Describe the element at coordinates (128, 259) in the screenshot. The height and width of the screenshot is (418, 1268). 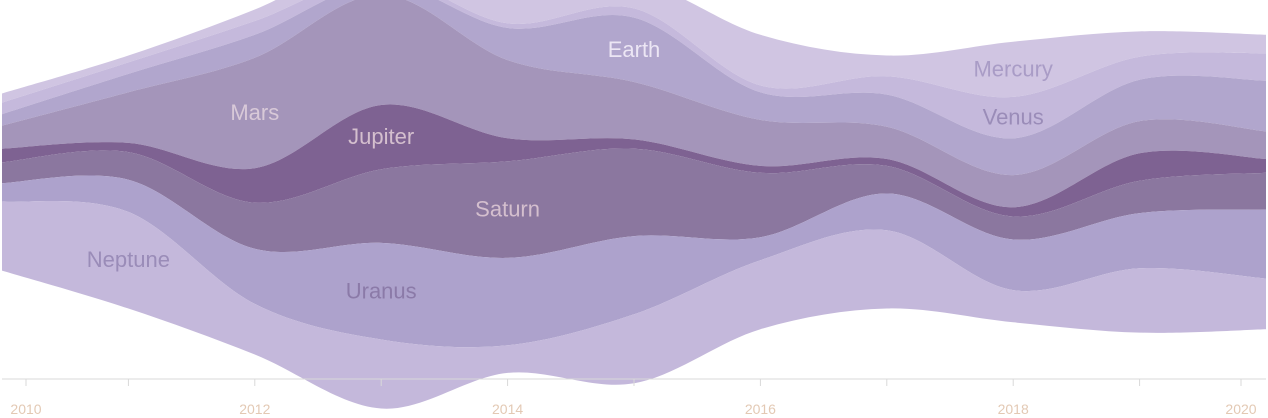
I see `stream-label-neptune: Neptune` at that location.